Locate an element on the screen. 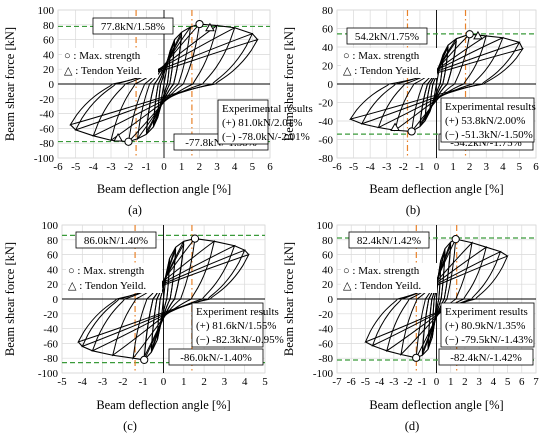 This screenshot has height=434, width=550. x-tick-label: -6 is located at coordinates (58, 167).